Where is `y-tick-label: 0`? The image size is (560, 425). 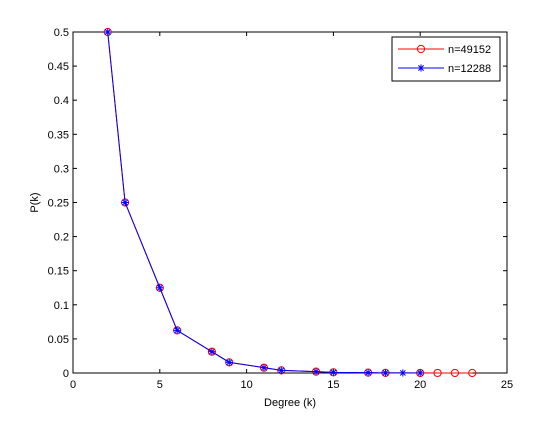 y-tick-label: 0 is located at coordinates (66, 374).